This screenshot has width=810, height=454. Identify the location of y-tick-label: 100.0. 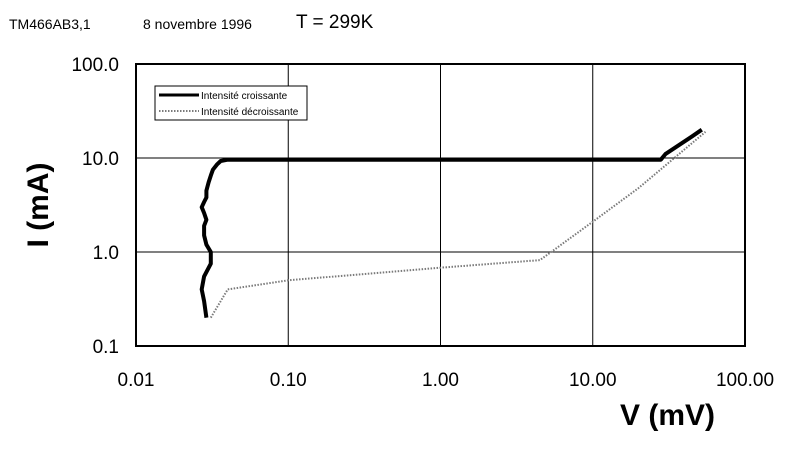
(95, 65).